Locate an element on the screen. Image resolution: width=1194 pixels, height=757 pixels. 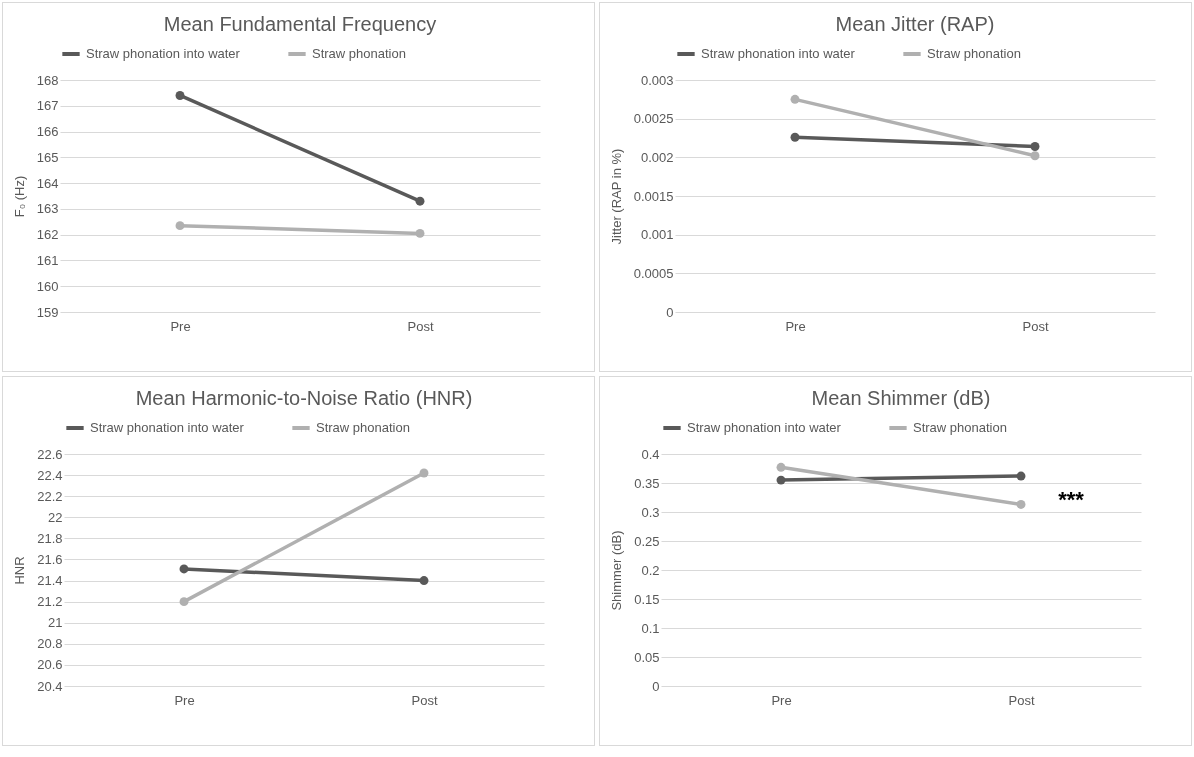
y-tick-label: 0.4 is located at coordinates (650, 454).